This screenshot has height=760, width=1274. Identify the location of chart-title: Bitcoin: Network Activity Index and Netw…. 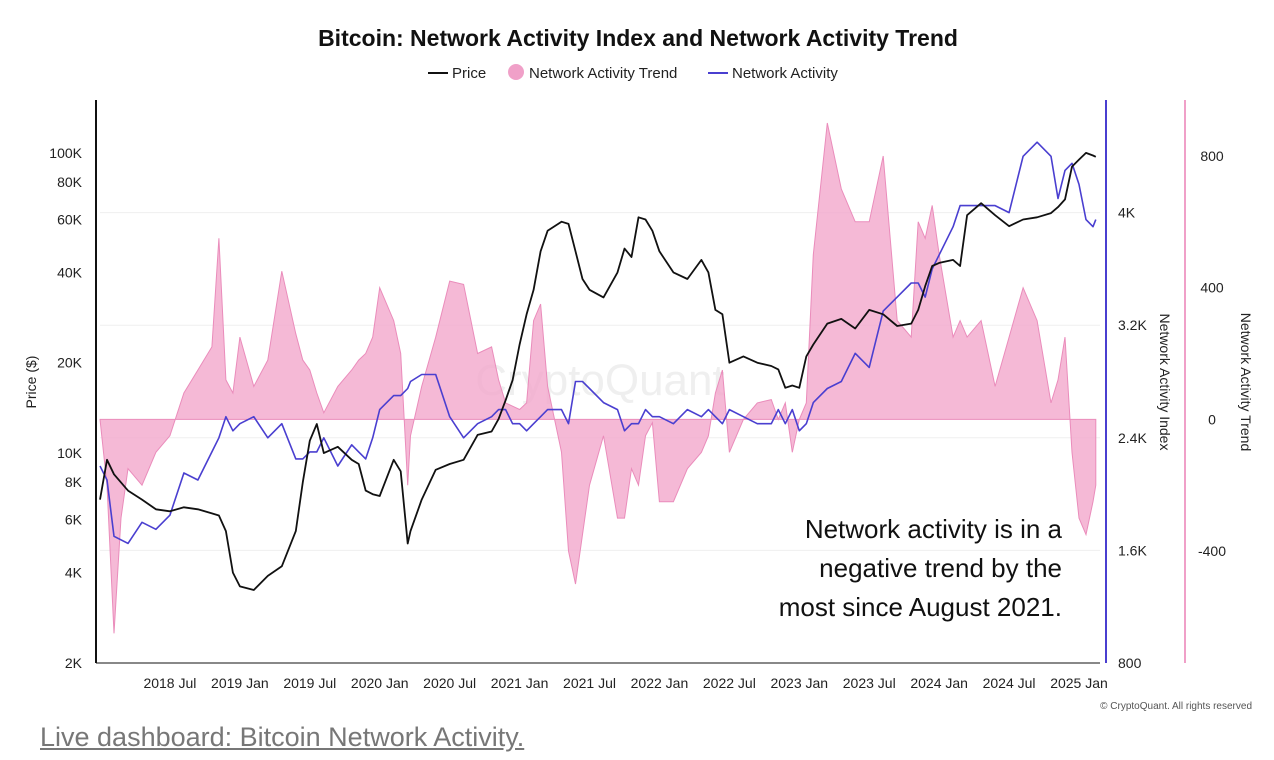
(638, 38).